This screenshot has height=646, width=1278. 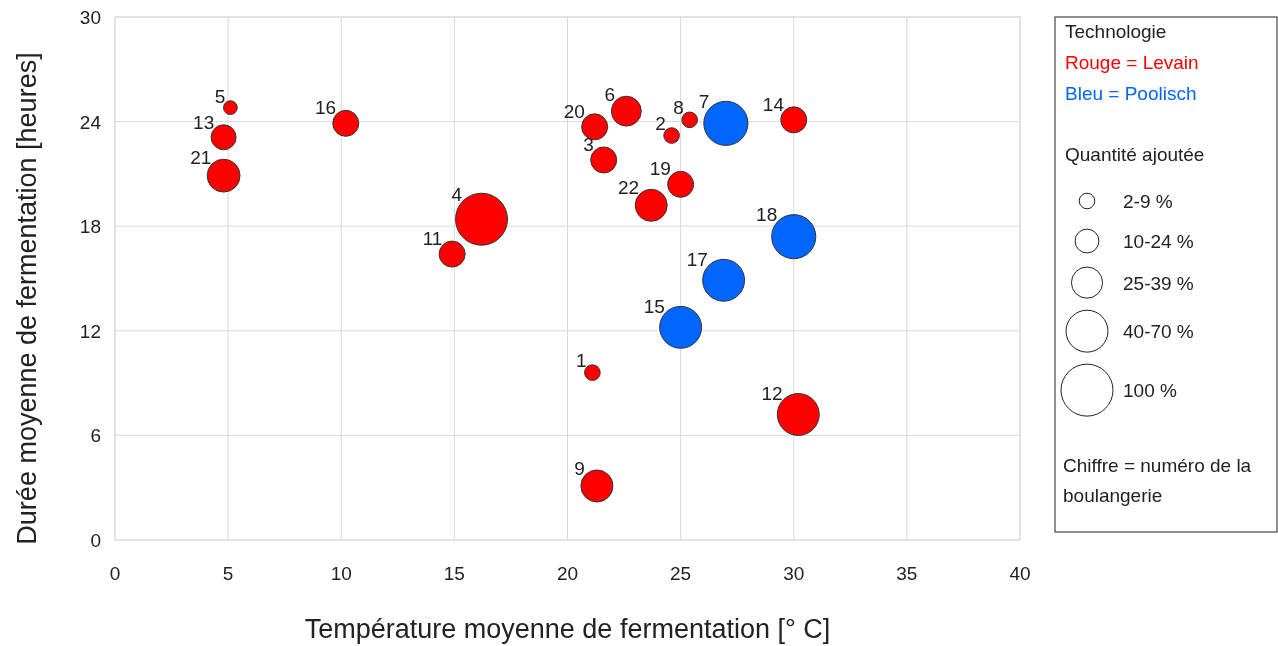 What do you see at coordinates (567, 573) in the screenshot?
I see `x-tick-label: 20` at bounding box center [567, 573].